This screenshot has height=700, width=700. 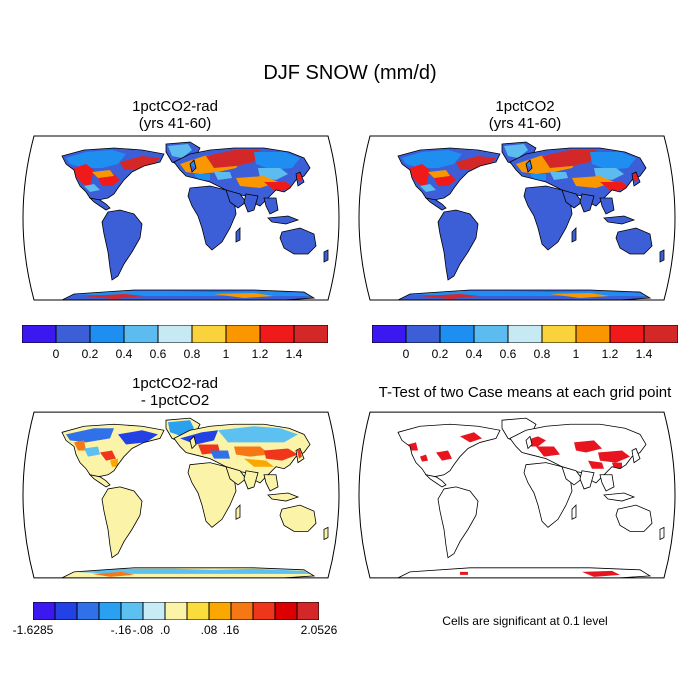 I want to click on land-africa, so click(x=212, y=218).